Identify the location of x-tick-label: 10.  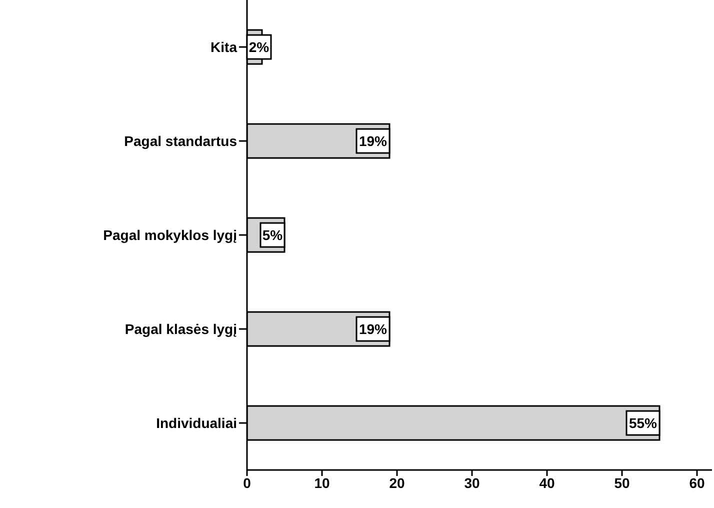
(322, 482).